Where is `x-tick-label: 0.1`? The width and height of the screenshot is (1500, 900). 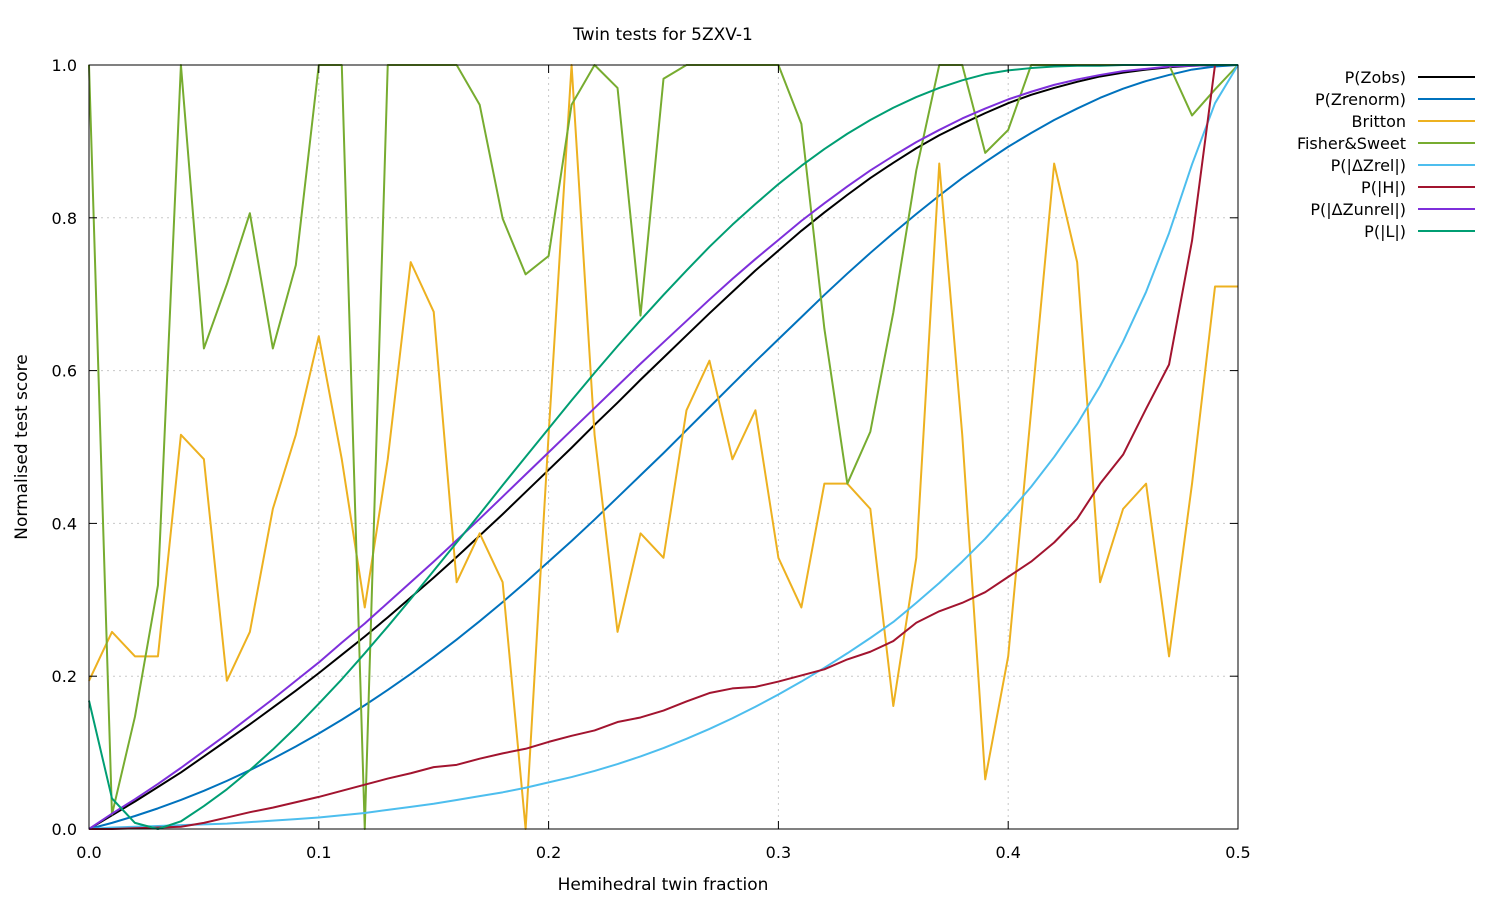 x-tick-label: 0.1 is located at coordinates (318, 852).